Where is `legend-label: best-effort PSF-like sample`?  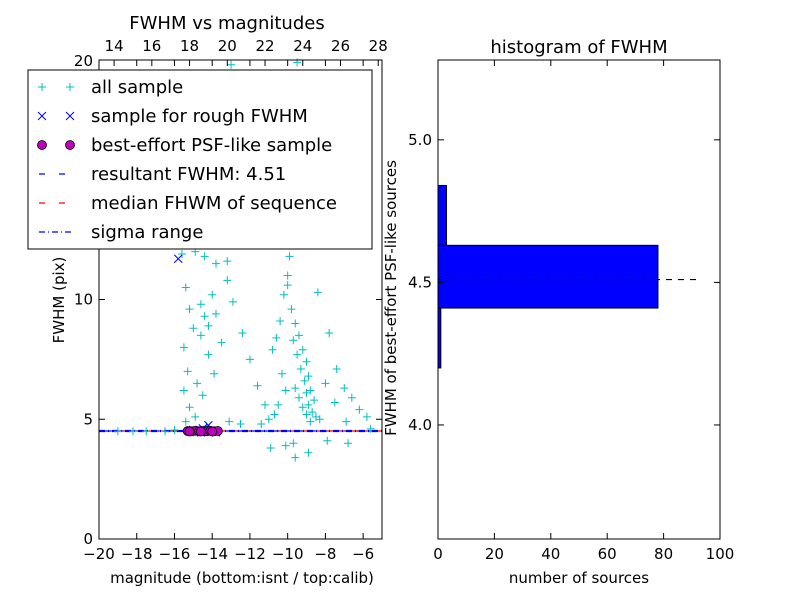 legend-label: best-effort PSF-like sample is located at coordinates (211, 145).